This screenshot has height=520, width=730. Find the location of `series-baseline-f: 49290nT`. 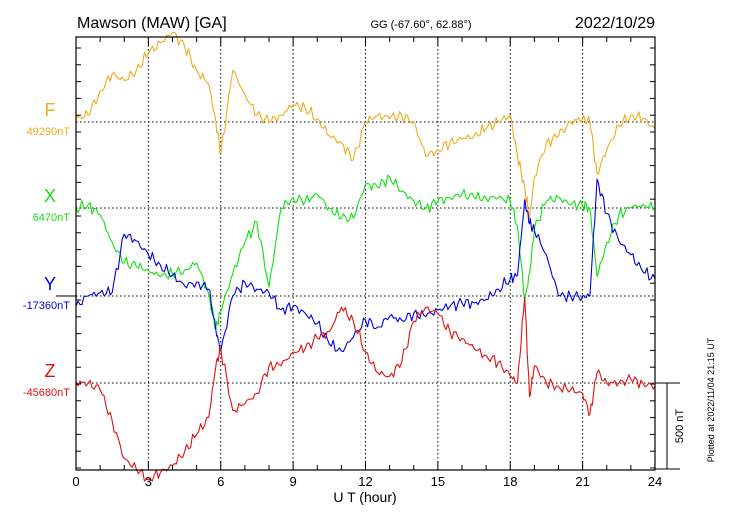

series-baseline-f: 49290nT is located at coordinates (49, 132).